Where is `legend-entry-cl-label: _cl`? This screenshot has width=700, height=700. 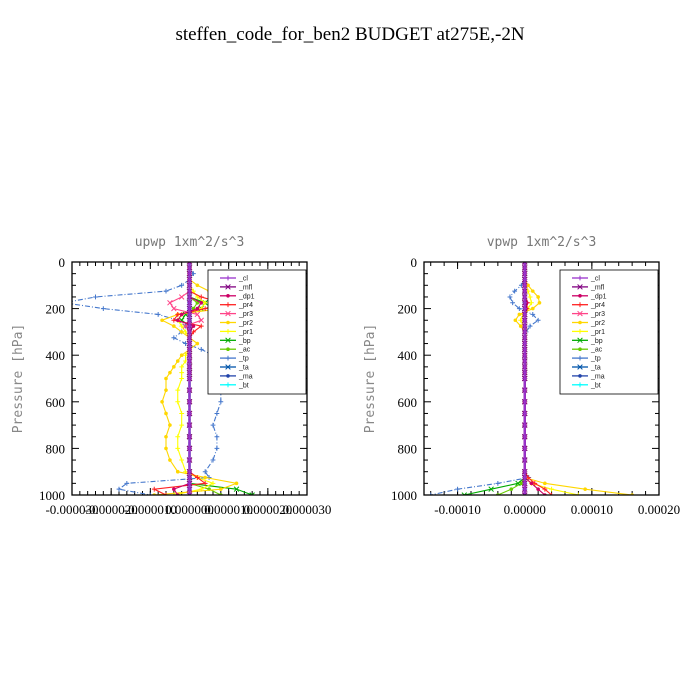
legend-entry-cl-label: _cl is located at coordinates (243, 279).